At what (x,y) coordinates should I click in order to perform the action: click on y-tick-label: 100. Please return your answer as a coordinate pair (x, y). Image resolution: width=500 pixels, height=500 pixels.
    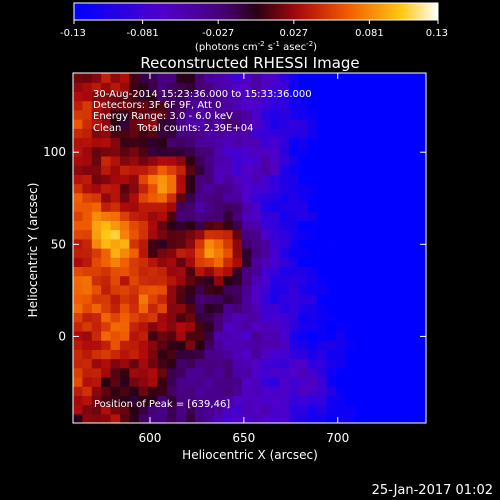
    Looking at the image, I should click on (54, 152).